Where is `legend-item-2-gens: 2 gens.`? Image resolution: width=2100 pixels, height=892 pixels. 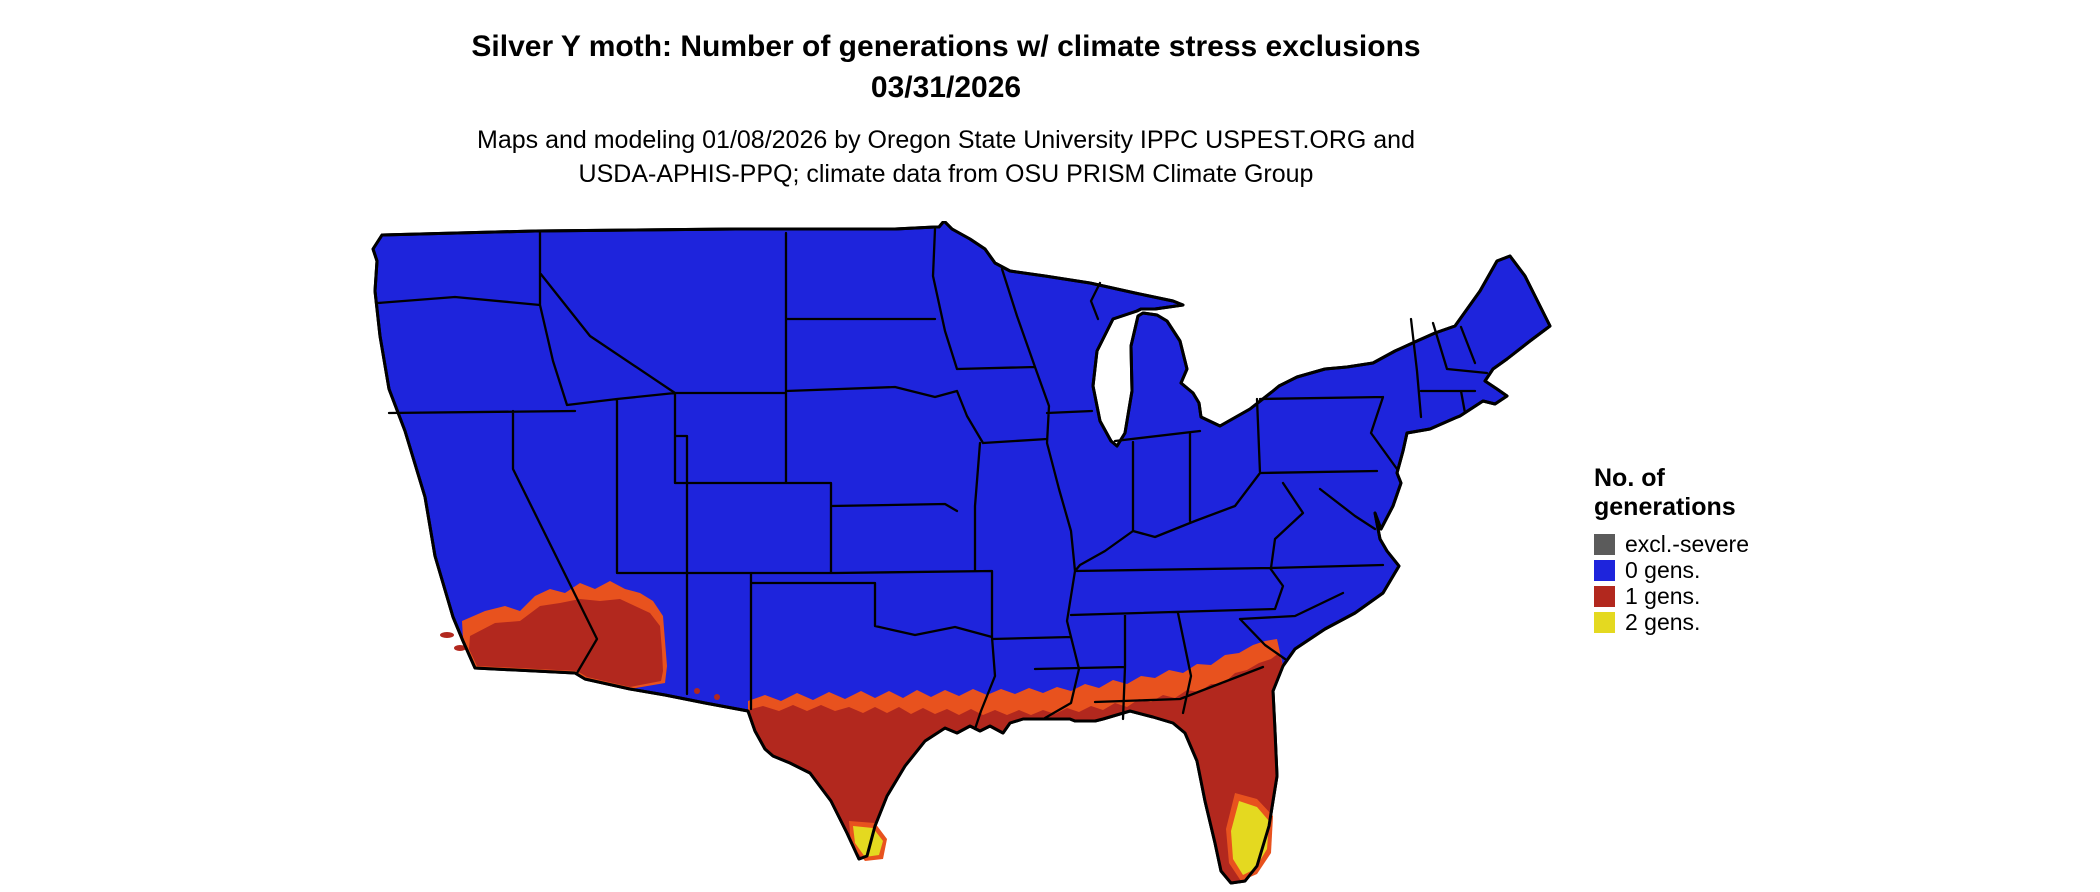
legend-item-2-gens: 2 gens. is located at coordinates (1671, 622).